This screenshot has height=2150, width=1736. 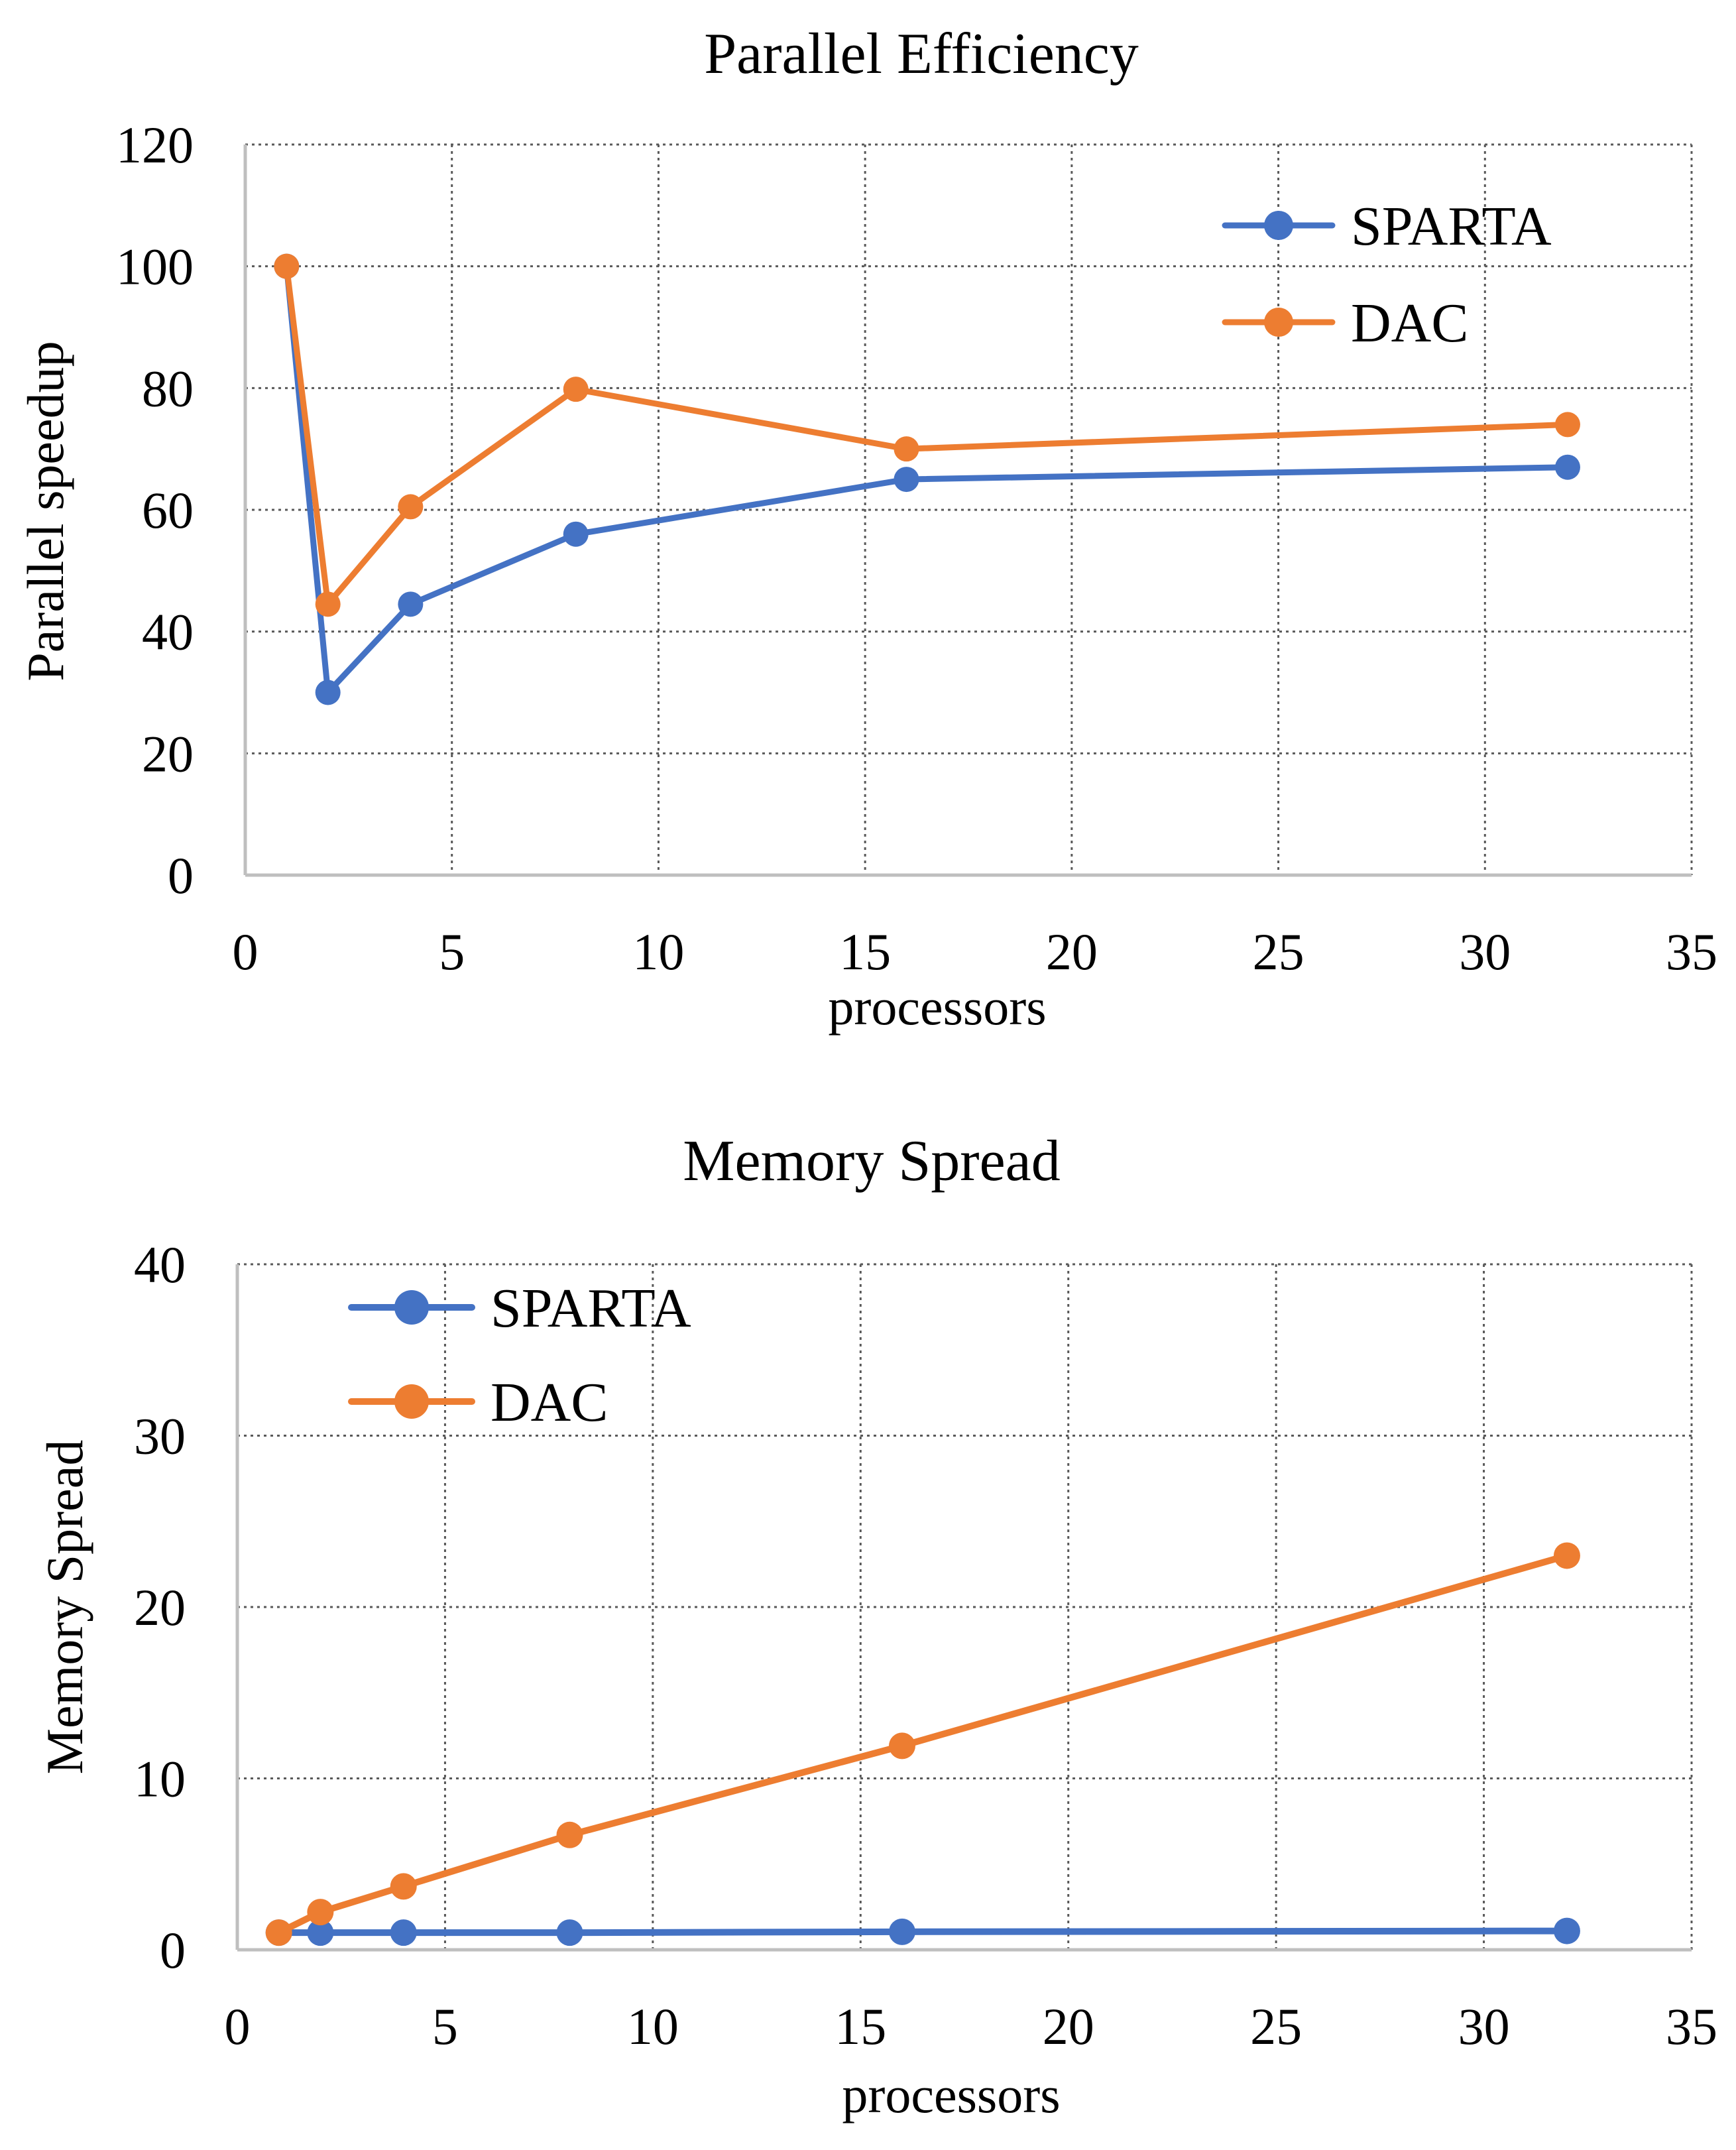 I want to click on y-tick-label: 80, so click(x=168, y=388).